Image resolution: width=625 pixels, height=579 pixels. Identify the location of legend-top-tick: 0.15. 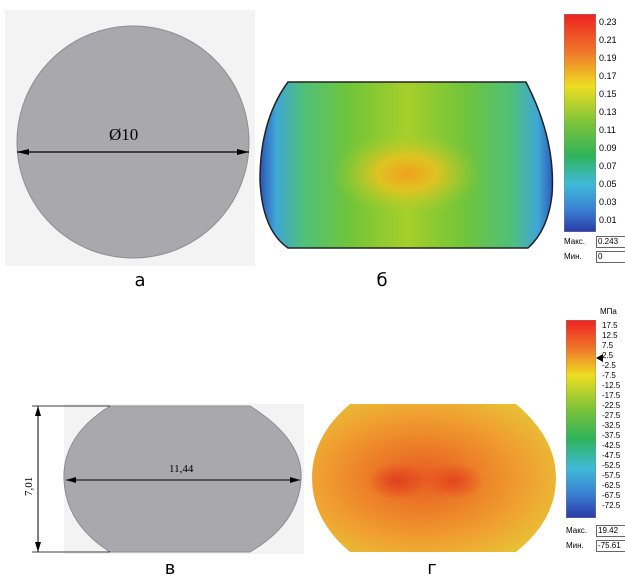
(608, 94).